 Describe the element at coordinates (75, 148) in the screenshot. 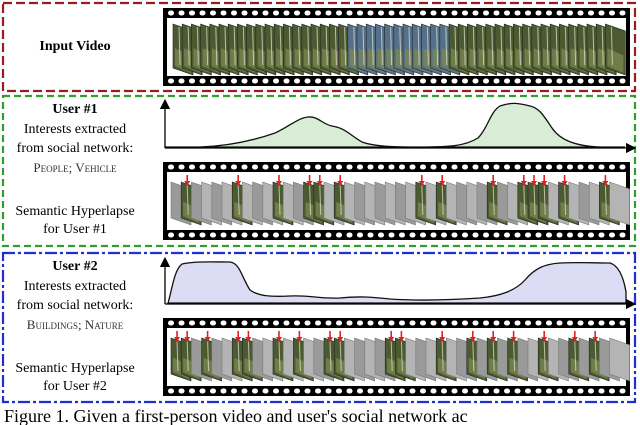

I see `user1-interests-line2: from social network:` at that location.